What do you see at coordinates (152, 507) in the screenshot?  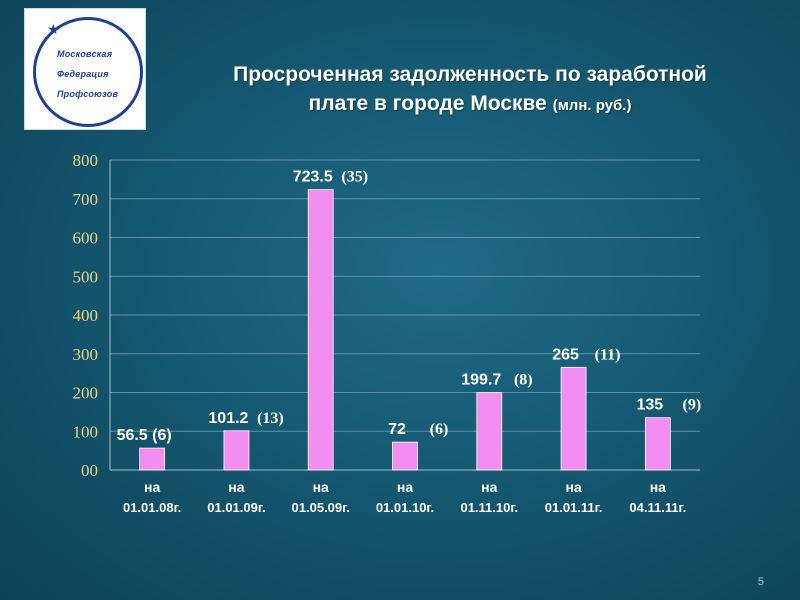 I see `x-tick-label: 01.01.08г.` at bounding box center [152, 507].